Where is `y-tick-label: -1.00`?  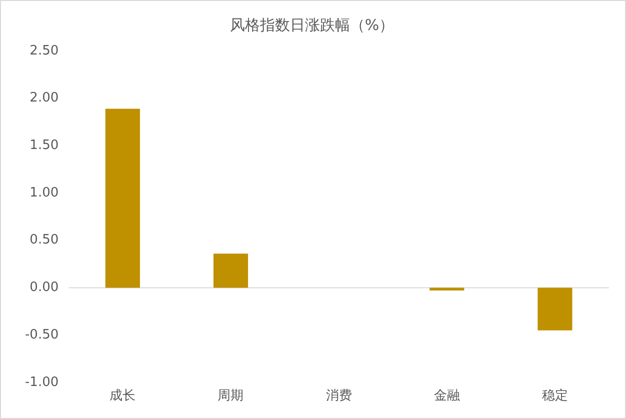
y-tick-label: -1.00 is located at coordinates (41, 382).